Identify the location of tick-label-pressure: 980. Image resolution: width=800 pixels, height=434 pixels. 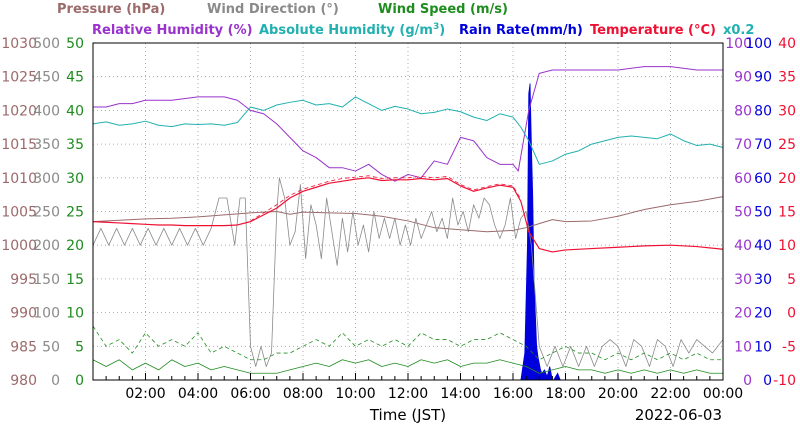
(23, 381).